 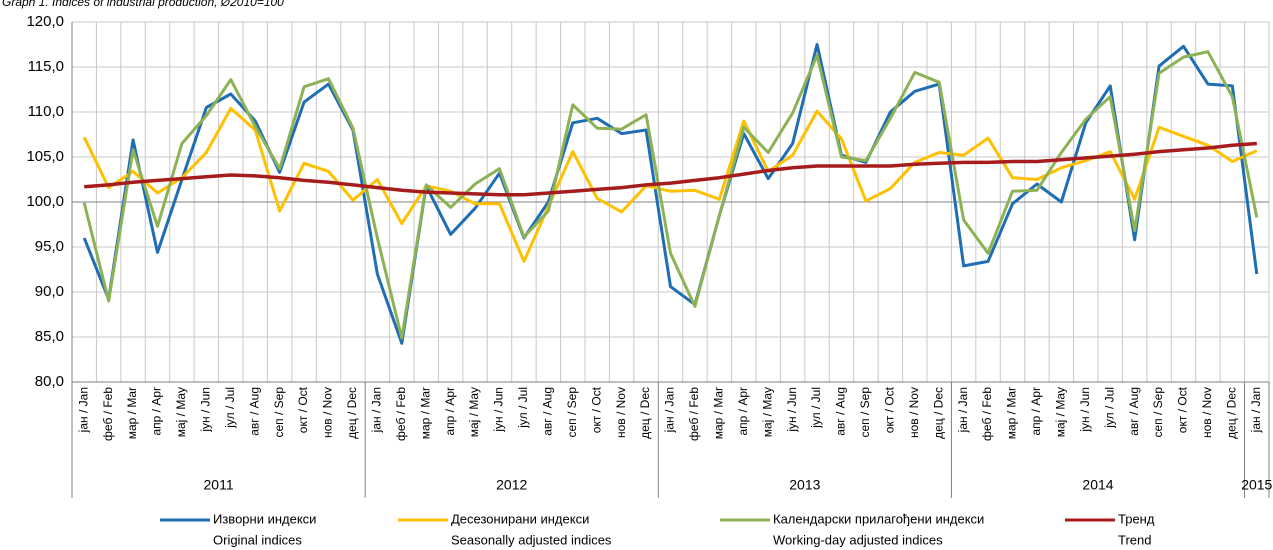 What do you see at coordinates (49, 381) in the screenshot?
I see `y-tick-label: 80,0` at bounding box center [49, 381].